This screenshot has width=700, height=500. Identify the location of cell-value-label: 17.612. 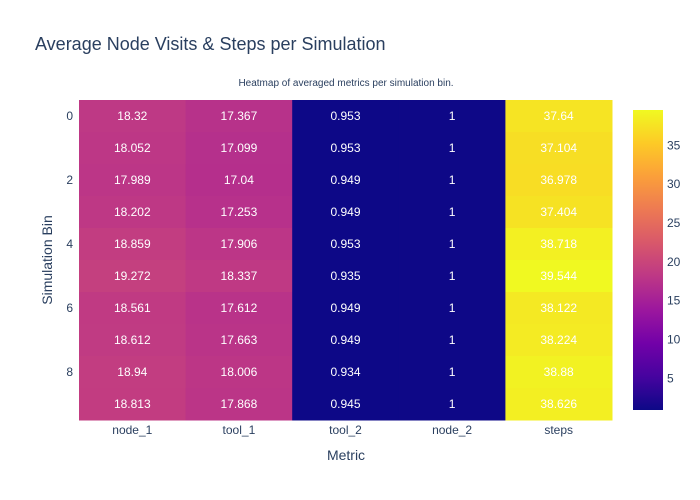
(239, 308).